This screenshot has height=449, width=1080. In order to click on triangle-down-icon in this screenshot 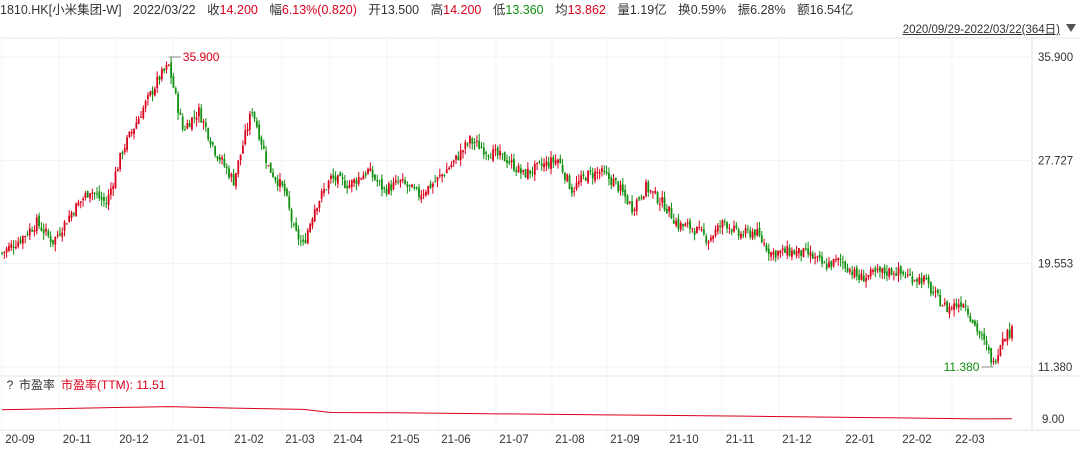, I will do `click(1071, 28)`.